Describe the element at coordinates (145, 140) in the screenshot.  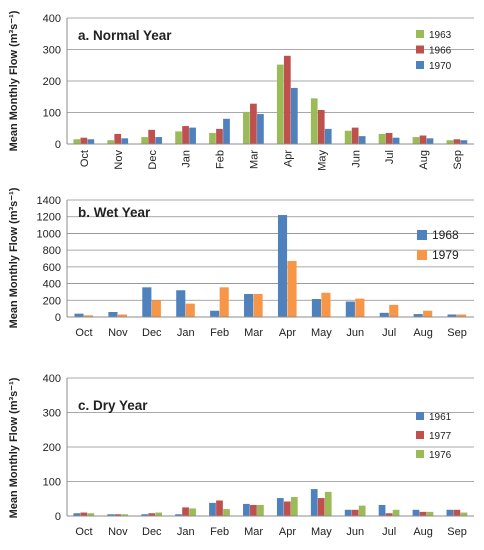
I see `bar-1963-Dec` at that location.